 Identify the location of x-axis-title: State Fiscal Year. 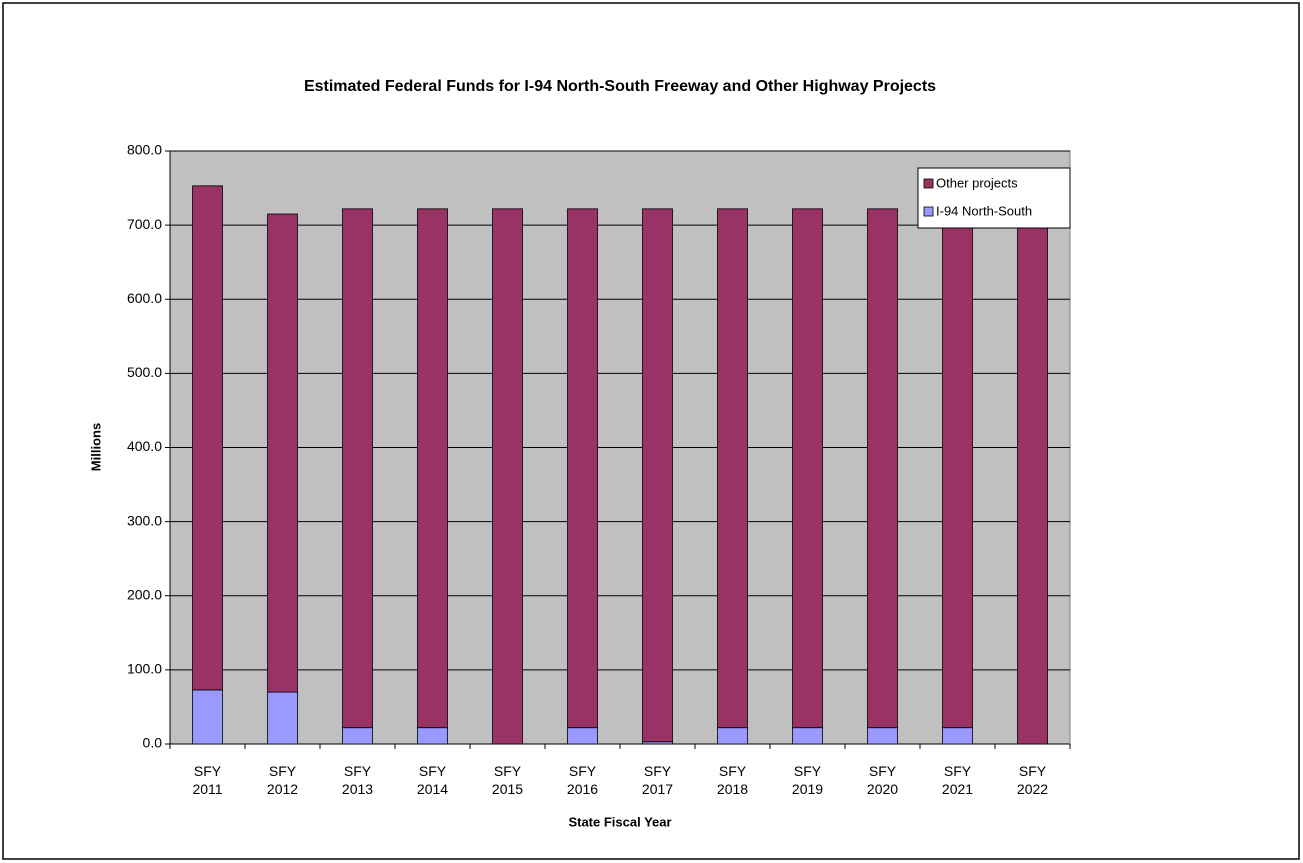
(619, 821).